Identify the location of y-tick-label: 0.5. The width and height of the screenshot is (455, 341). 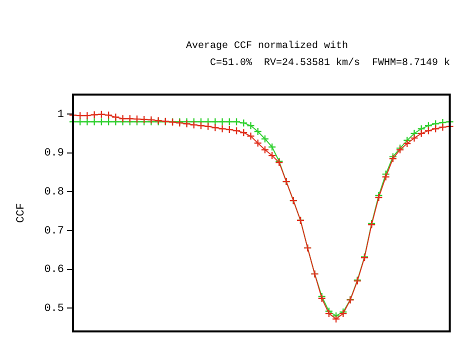
(54, 309).